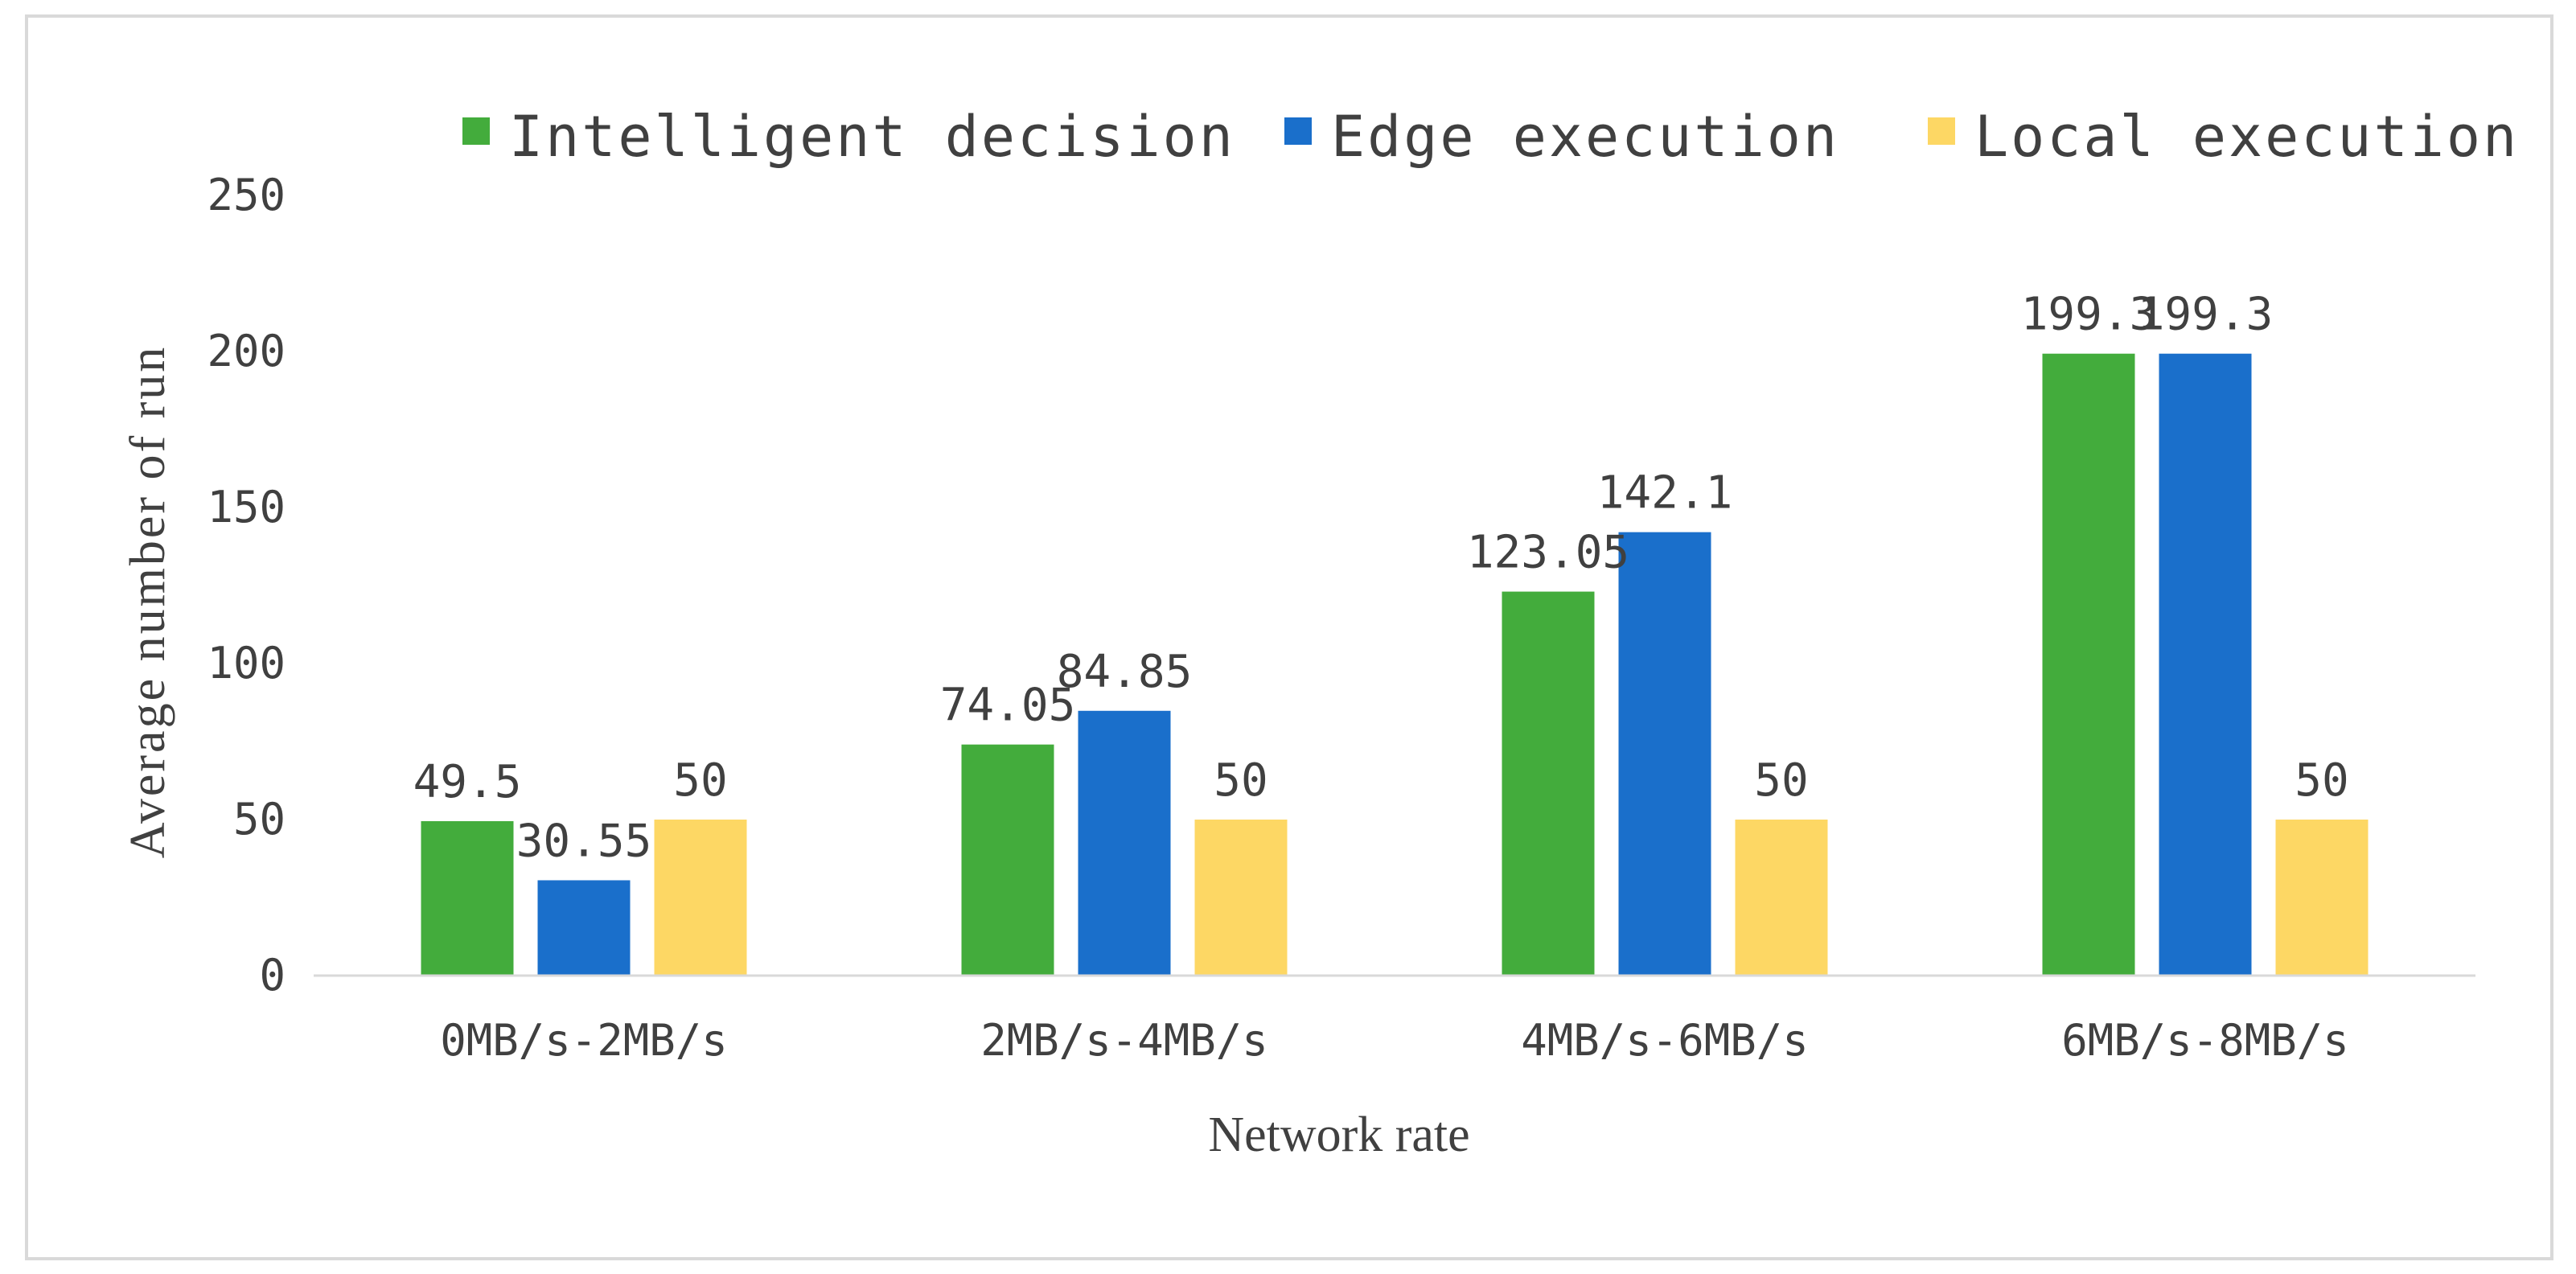 The image size is (2576, 1274). I want to click on legend-label: Intelligent decision, so click(872, 137).